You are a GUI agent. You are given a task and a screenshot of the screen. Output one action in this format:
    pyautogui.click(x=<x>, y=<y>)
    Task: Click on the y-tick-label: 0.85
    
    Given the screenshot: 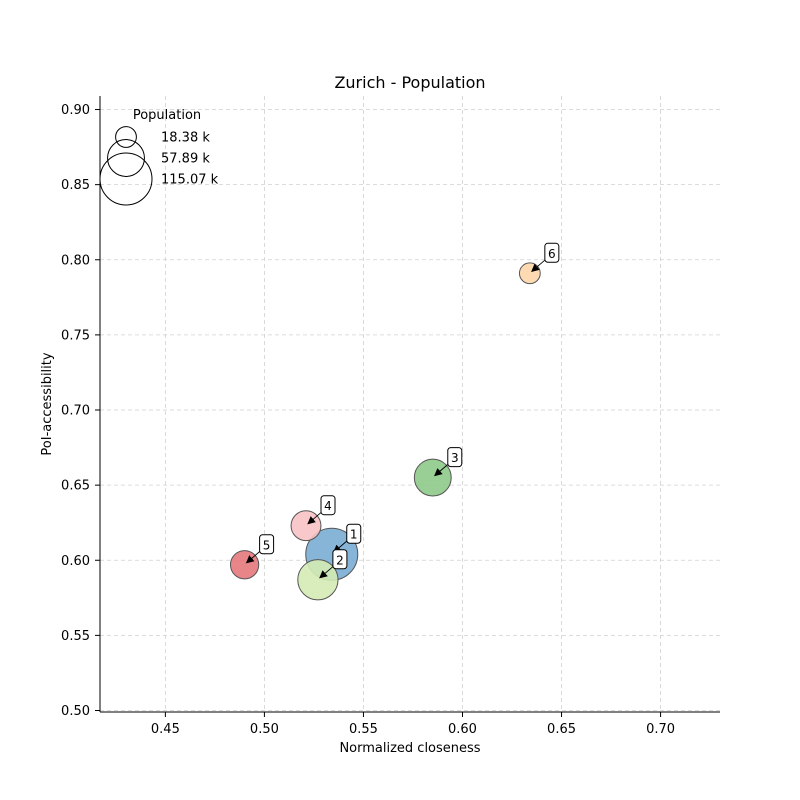 What is the action you would take?
    pyautogui.click(x=75, y=185)
    